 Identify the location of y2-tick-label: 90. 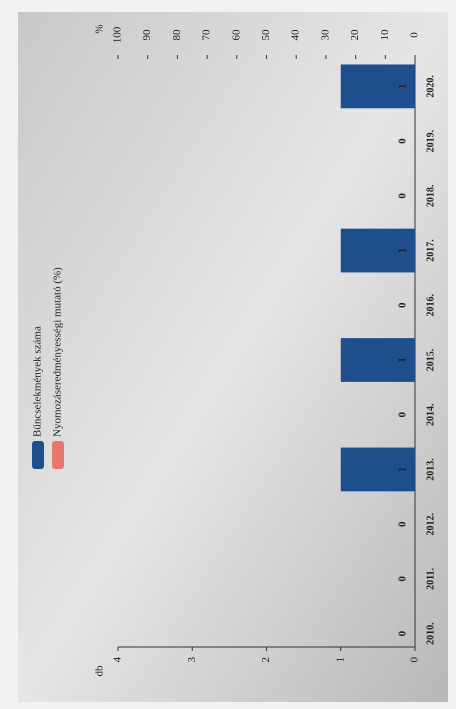
(147, 35).